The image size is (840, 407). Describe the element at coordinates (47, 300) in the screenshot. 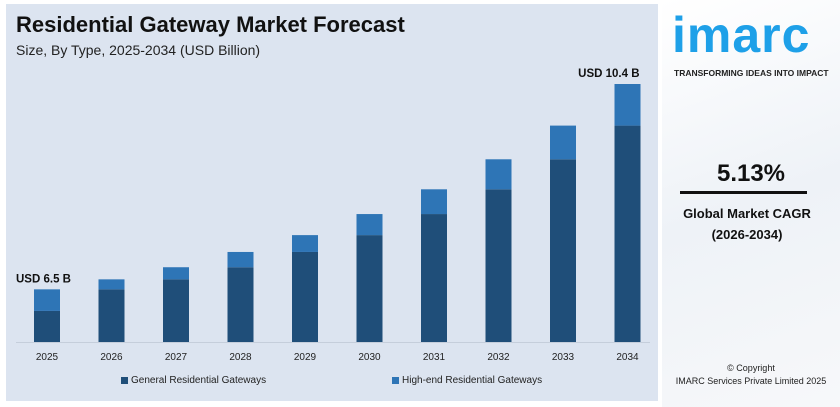

I see `bar-high-end-2025` at that location.